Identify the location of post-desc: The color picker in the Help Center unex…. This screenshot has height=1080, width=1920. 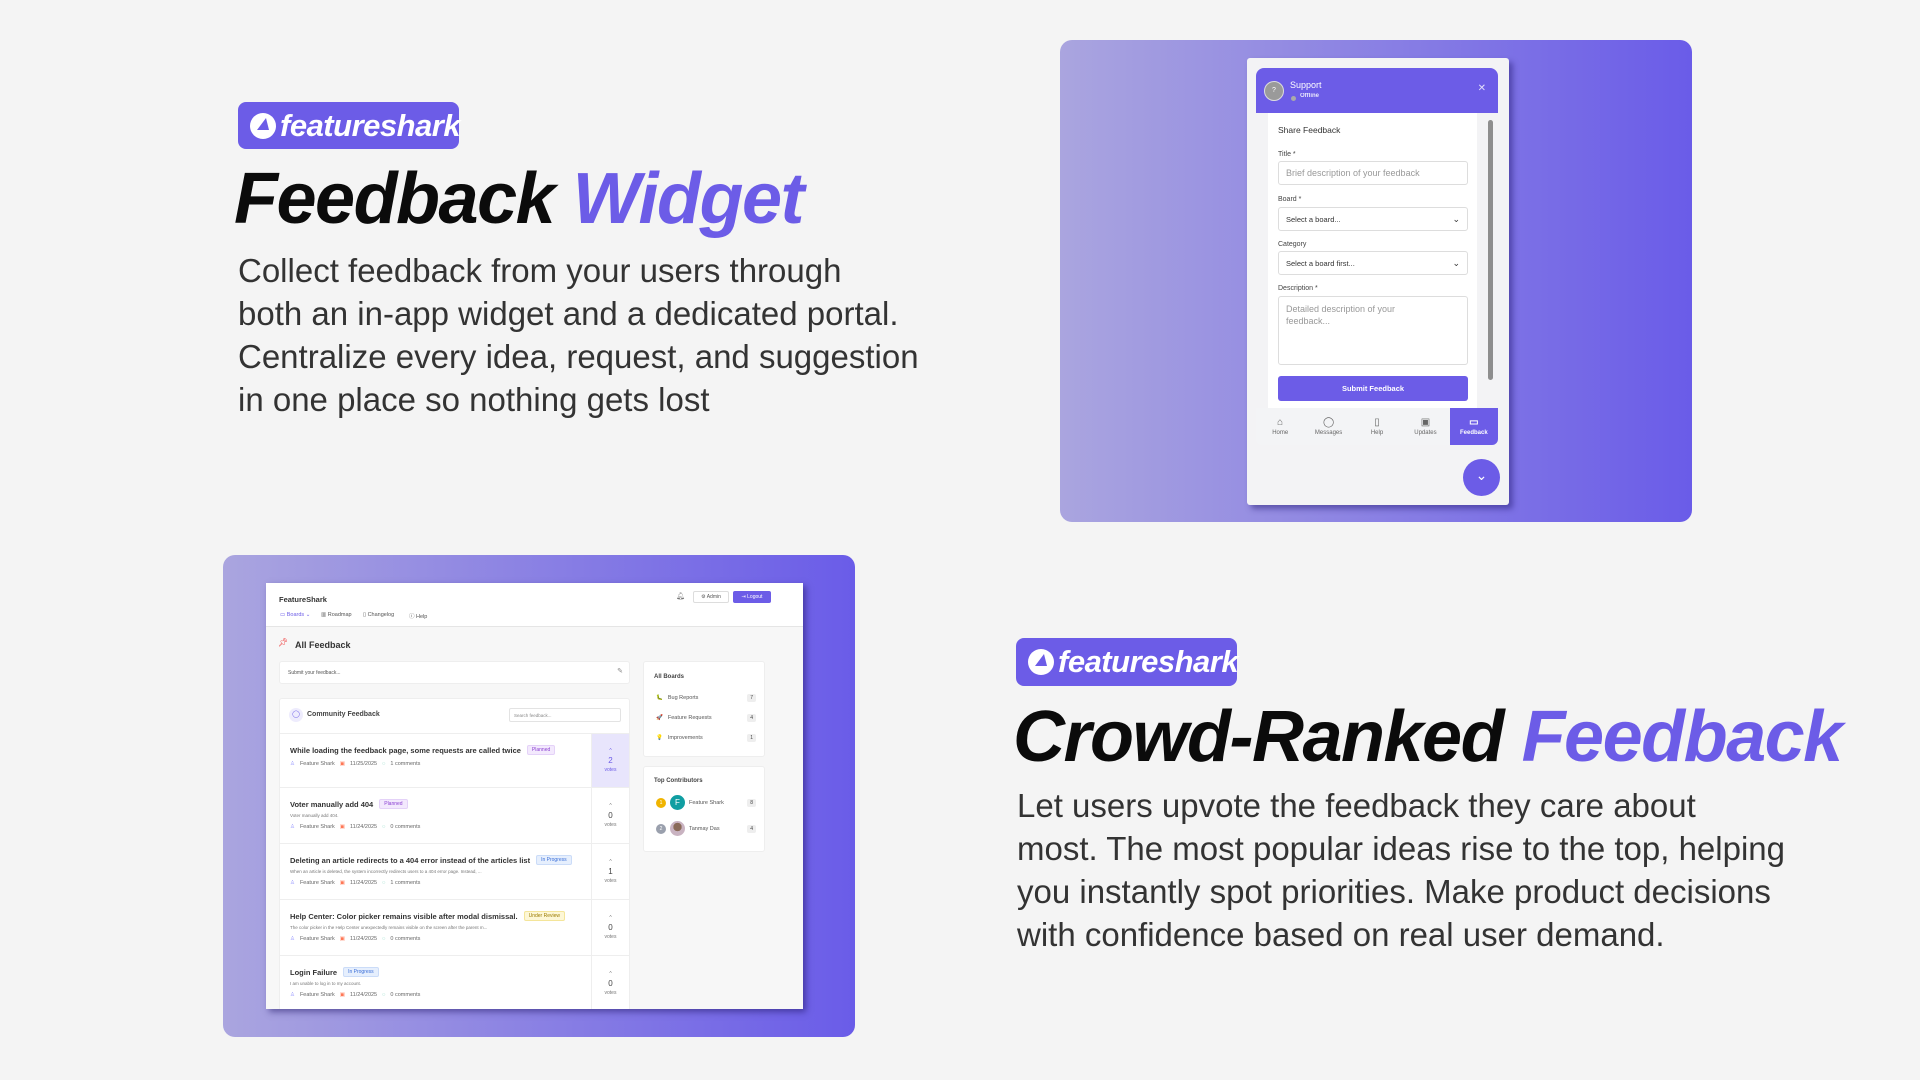
(389, 927).